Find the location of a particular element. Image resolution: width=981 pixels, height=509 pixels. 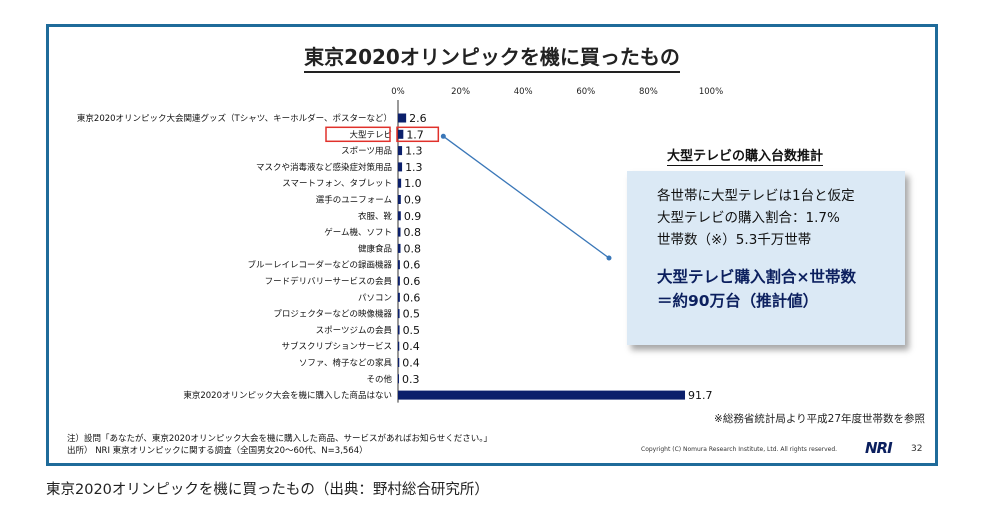

category-label: ソファ、椅子などの家具 is located at coordinates (346, 363).